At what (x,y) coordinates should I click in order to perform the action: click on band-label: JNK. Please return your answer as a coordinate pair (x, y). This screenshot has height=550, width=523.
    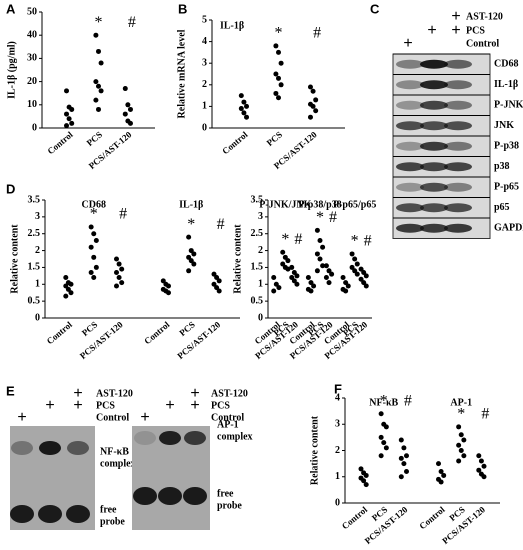
    Looking at the image, I should click on (504, 125).